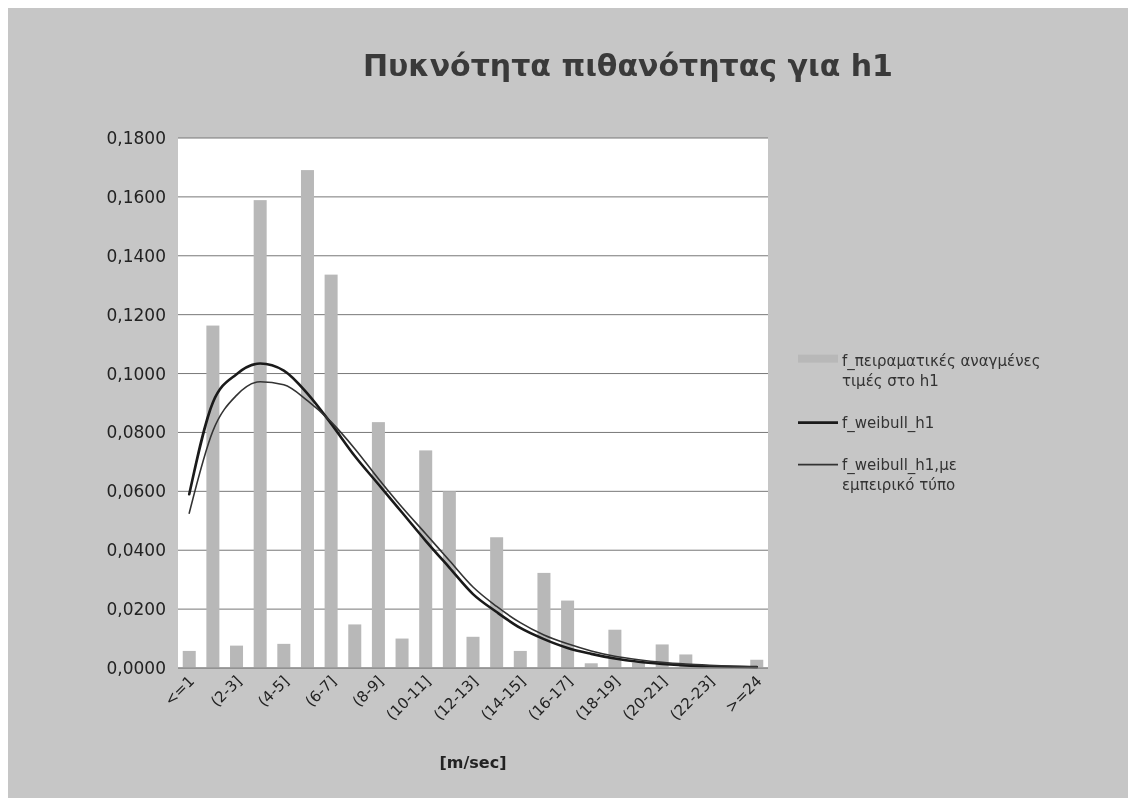 The height and width of the screenshot is (807, 1136). Describe the element at coordinates (136, 432) in the screenshot. I see `y-tick-label: 0,0800` at that location.